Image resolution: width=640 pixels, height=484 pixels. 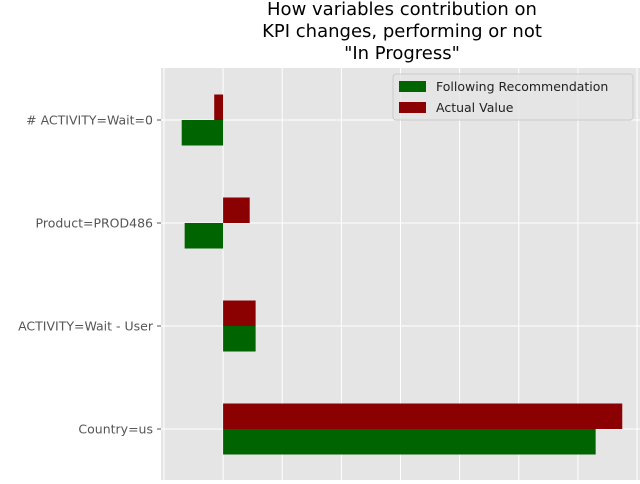 I want to click on y-tick-label: ACTIVITY=Wait - User, so click(x=86, y=326).